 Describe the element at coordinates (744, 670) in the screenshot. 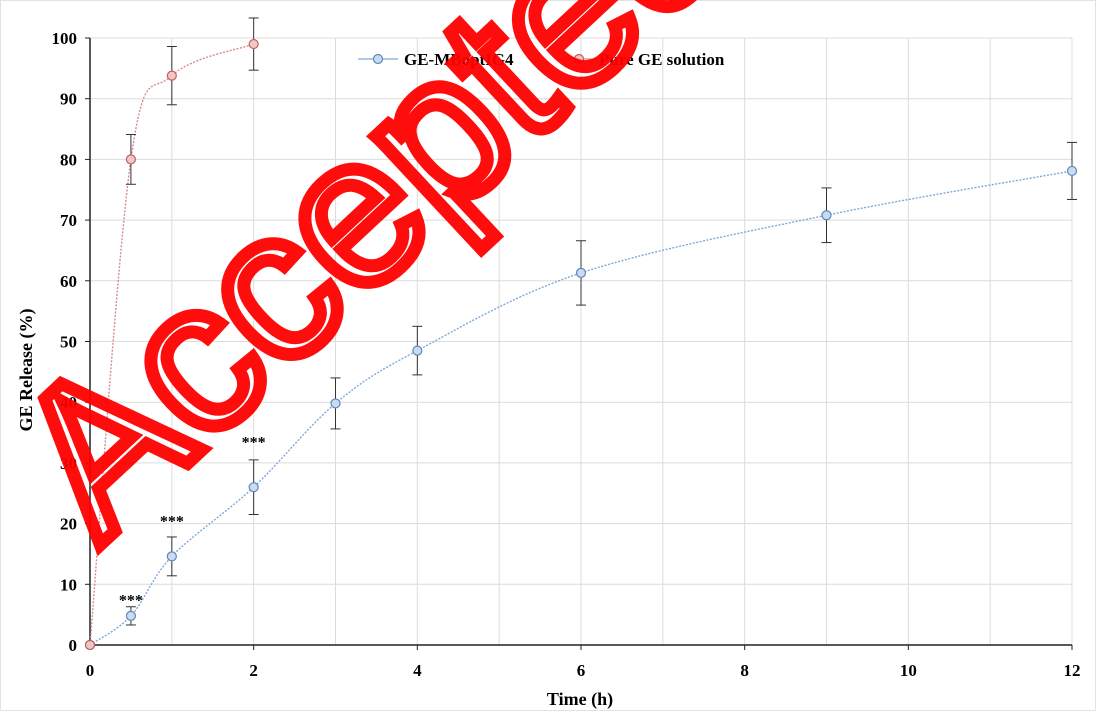

I see `x-tick-label: 8` at that location.